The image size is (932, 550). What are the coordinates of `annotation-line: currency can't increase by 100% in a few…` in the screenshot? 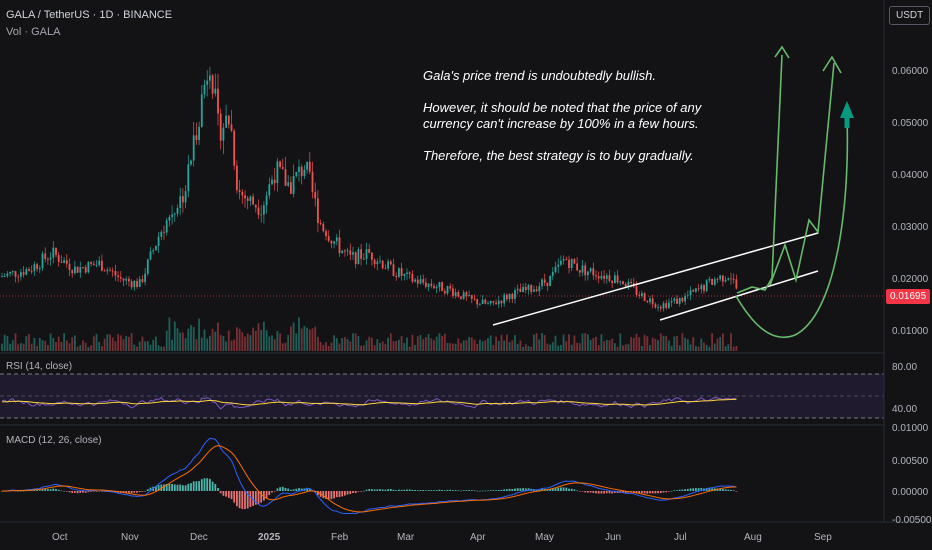 It's located at (561, 123).